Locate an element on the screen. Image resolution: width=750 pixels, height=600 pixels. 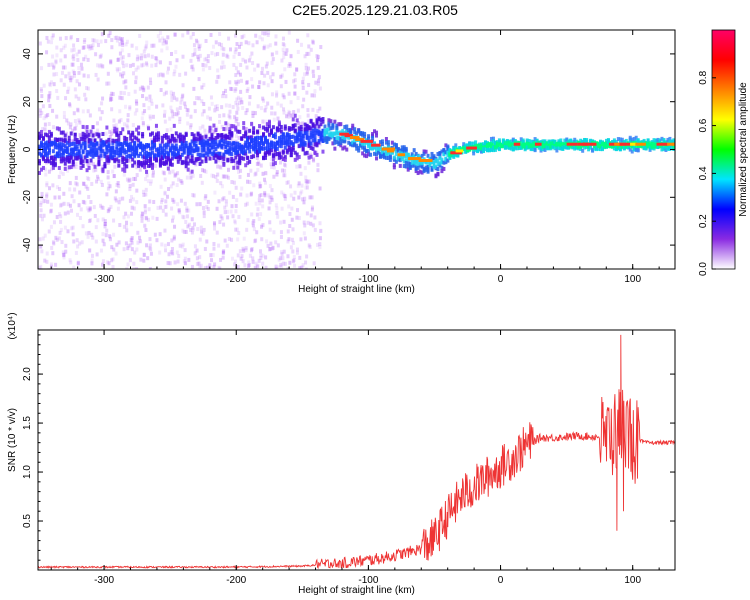
heatmap-y-tick-label: -20 is located at coordinates (27, 197).